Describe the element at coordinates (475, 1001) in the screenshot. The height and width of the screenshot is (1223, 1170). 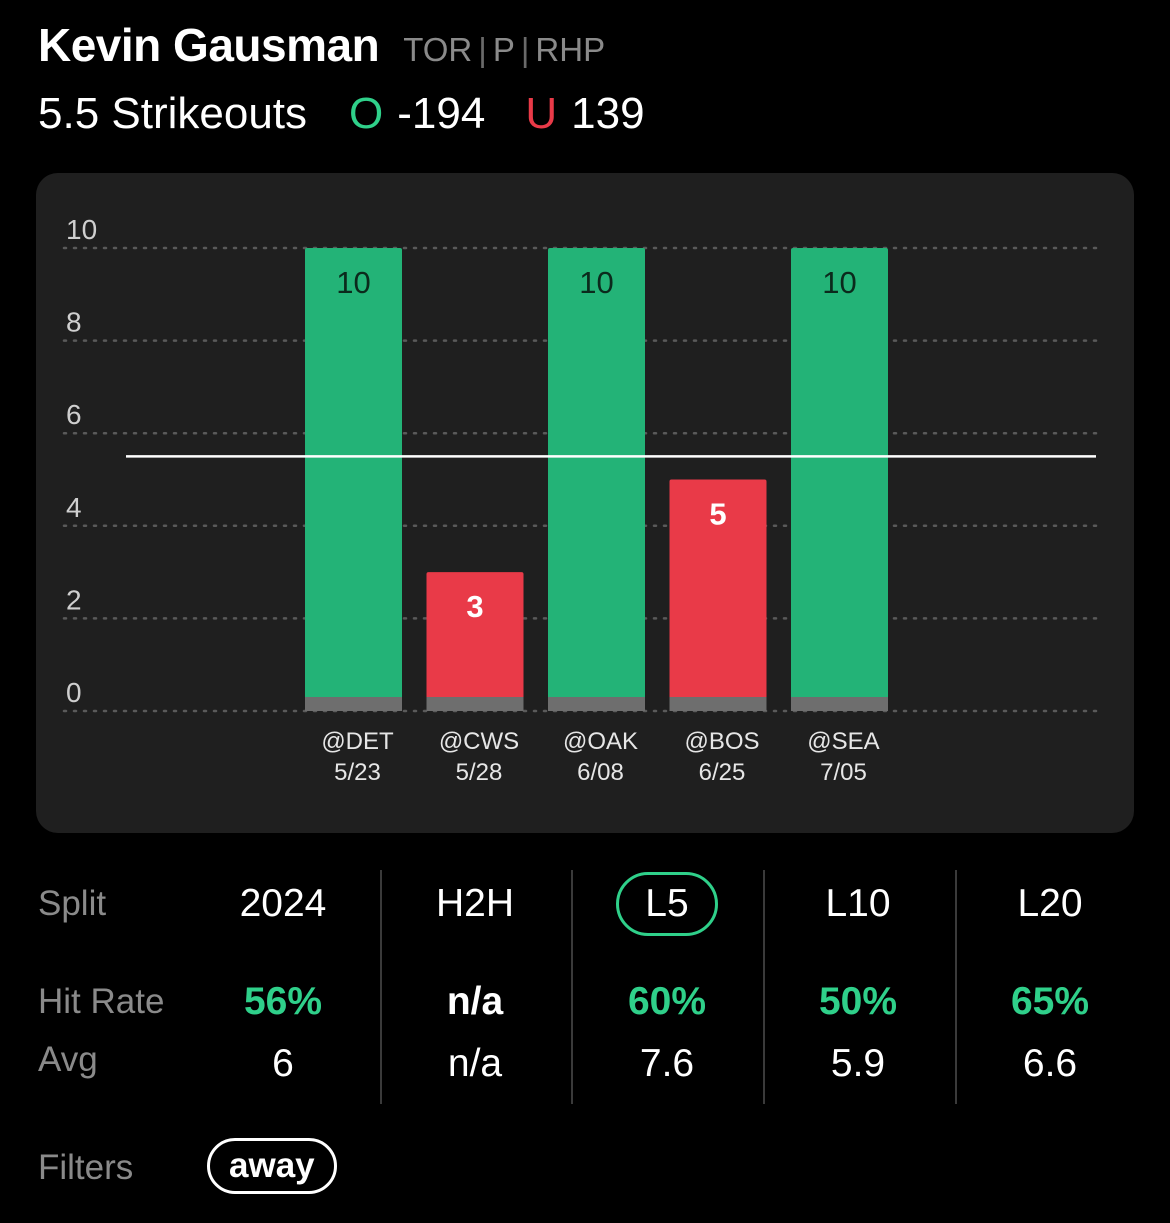
I see `hit-rate-value: n/a` at that location.